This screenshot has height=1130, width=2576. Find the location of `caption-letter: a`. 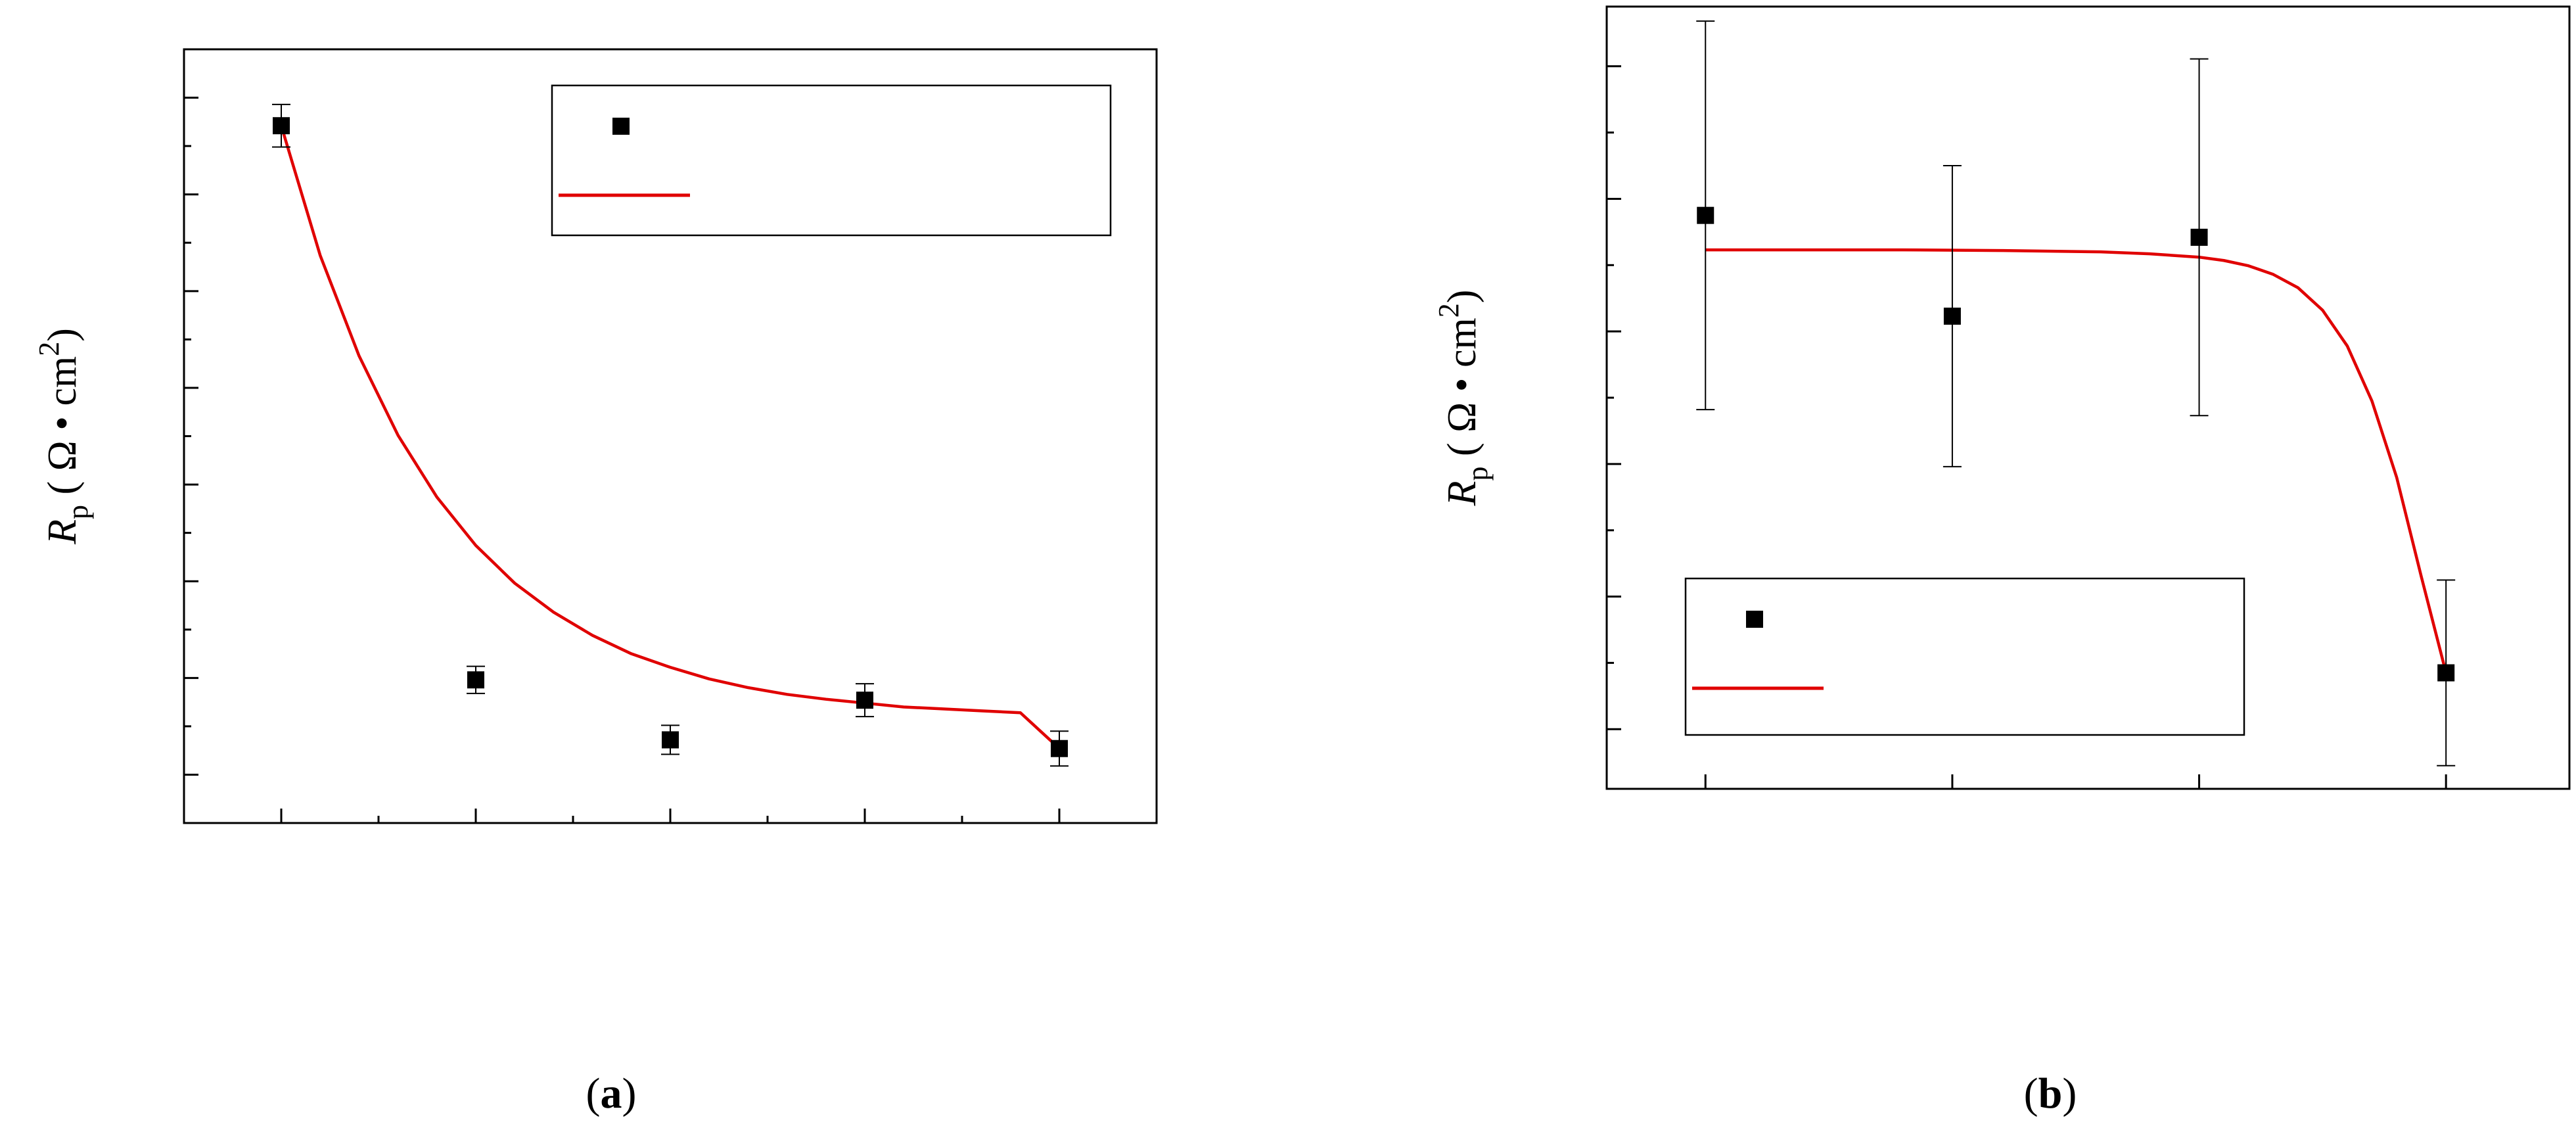

caption-letter: a is located at coordinates (611, 1094).